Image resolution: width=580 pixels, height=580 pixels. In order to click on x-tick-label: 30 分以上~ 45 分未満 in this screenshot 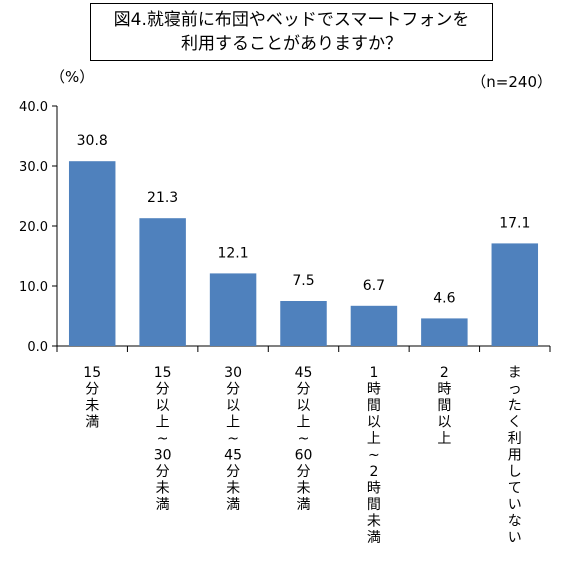, I will do `click(233, 439)`.